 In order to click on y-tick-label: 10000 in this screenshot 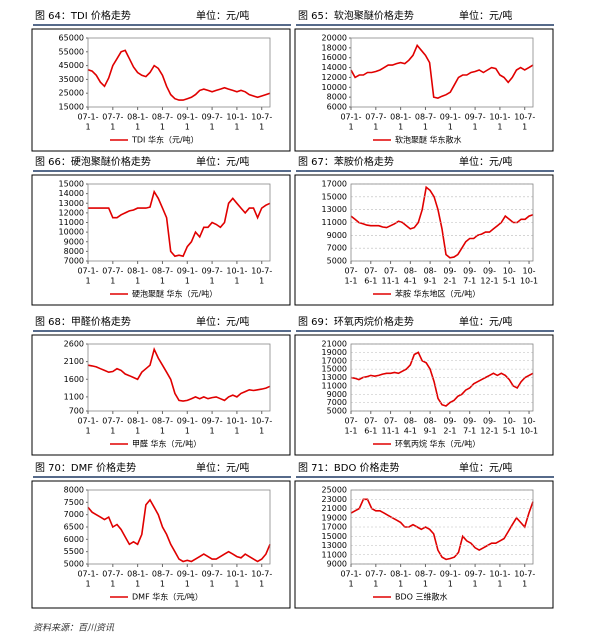, I will do `click(334, 87)`.